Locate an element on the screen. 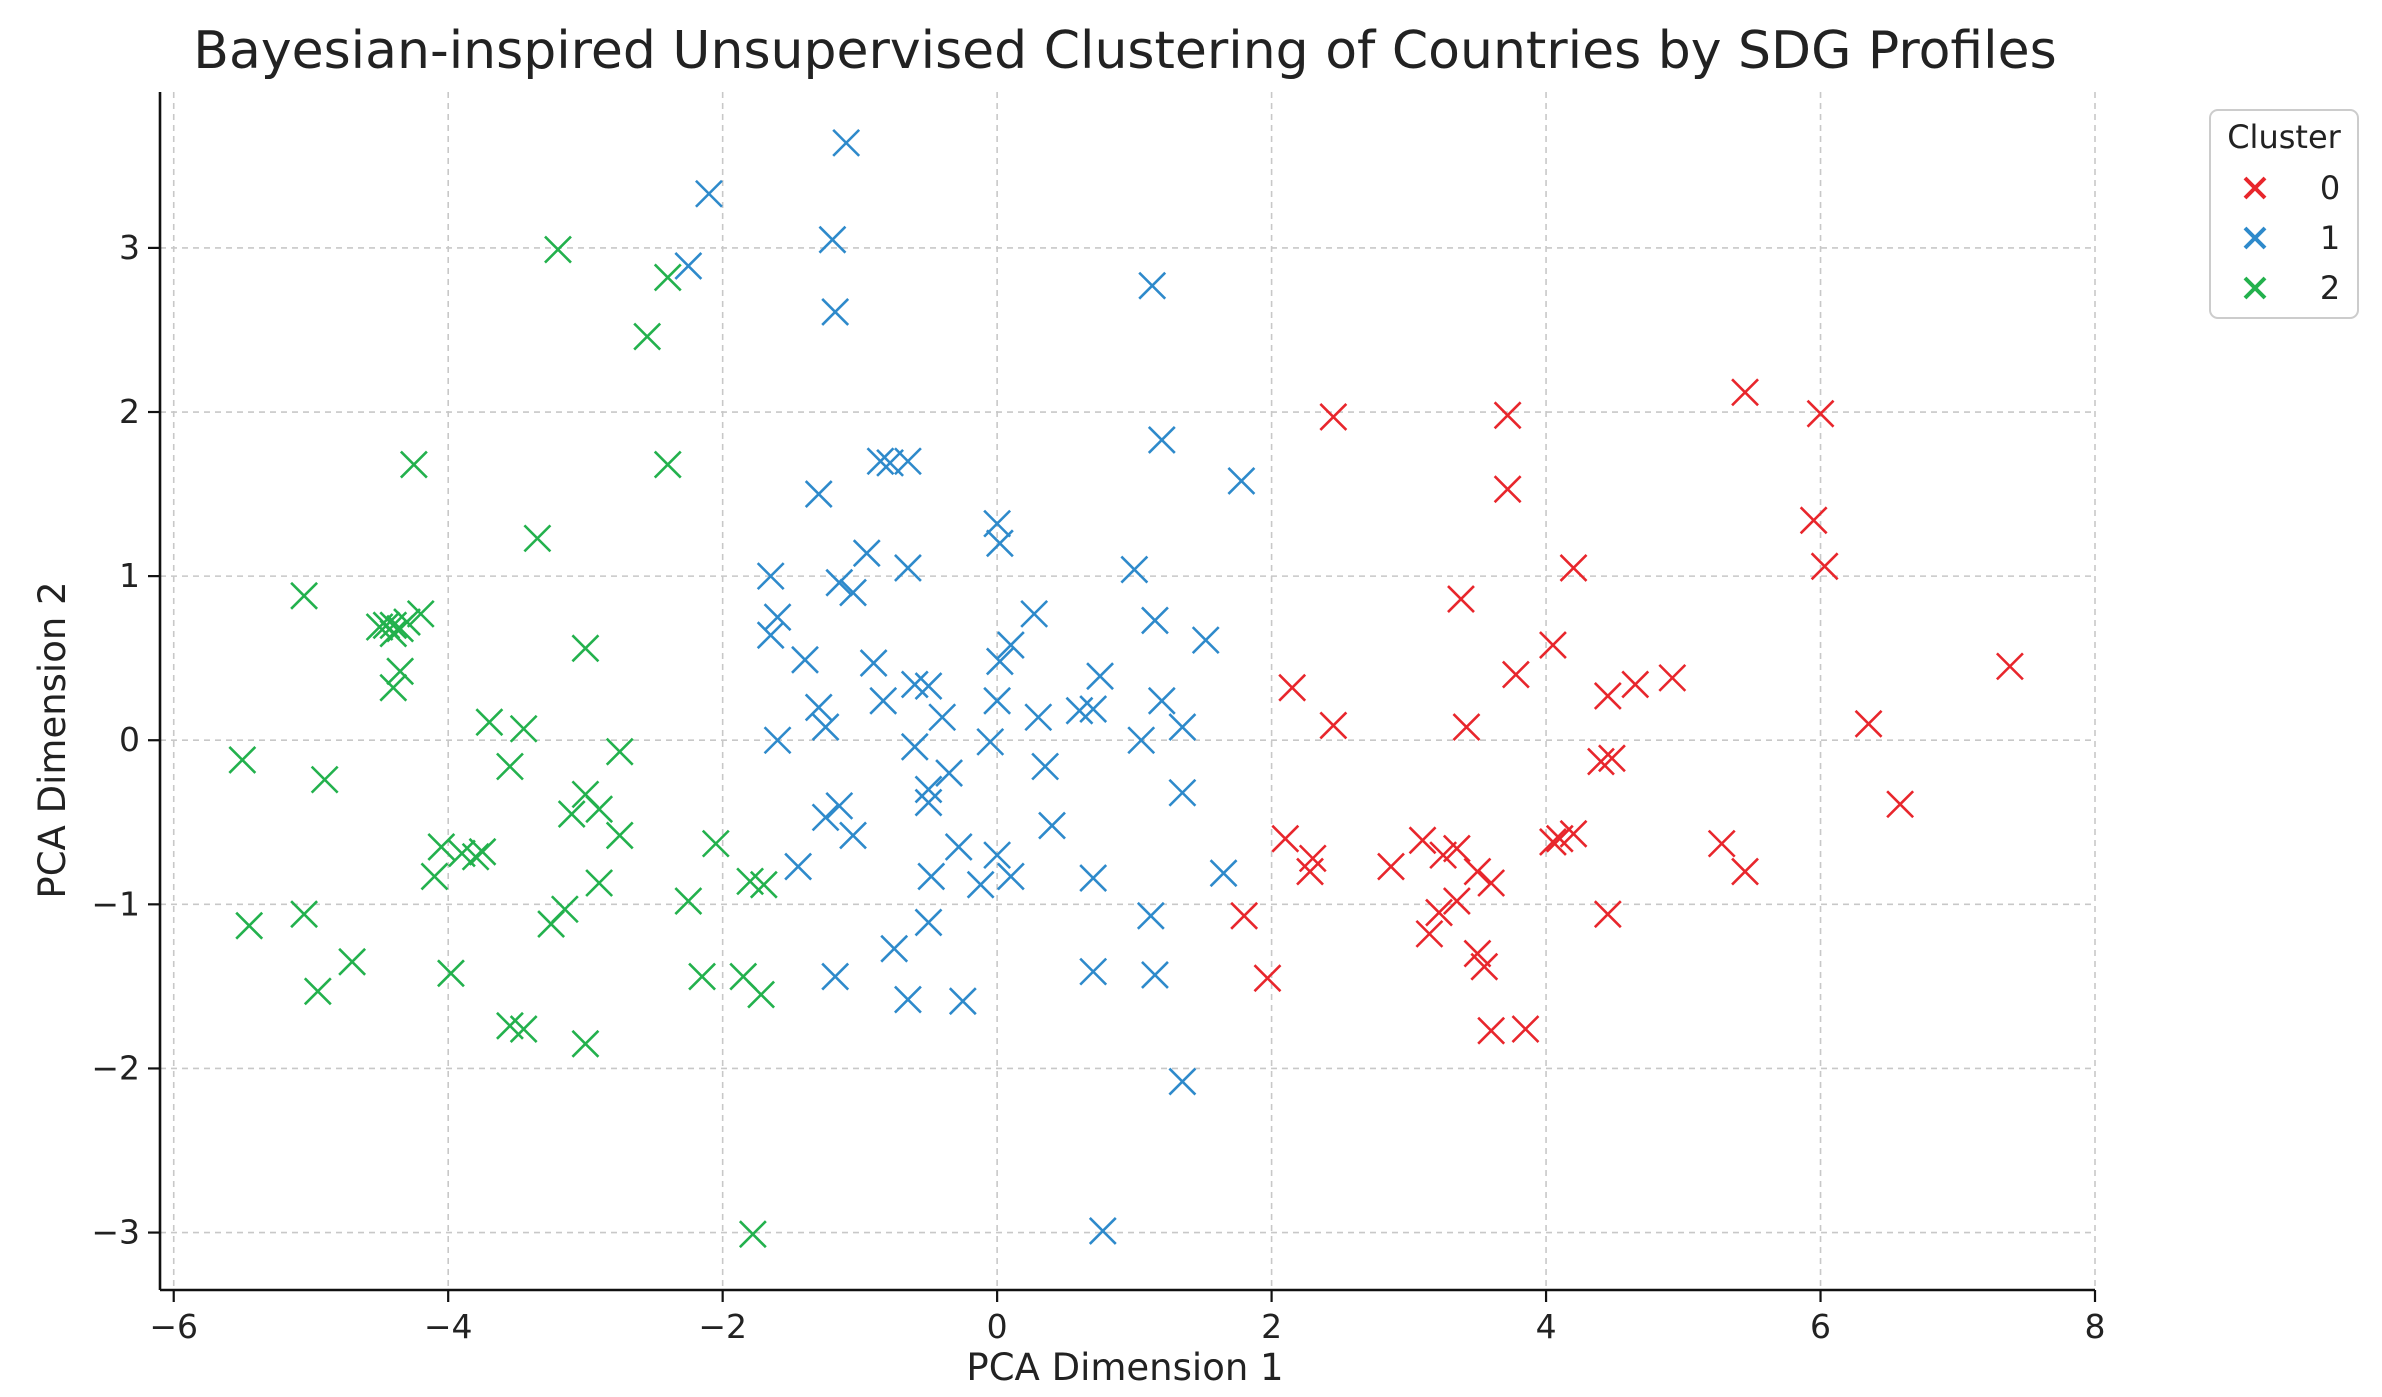  x-tick-label: −6 is located at coordinates (173, 1326).